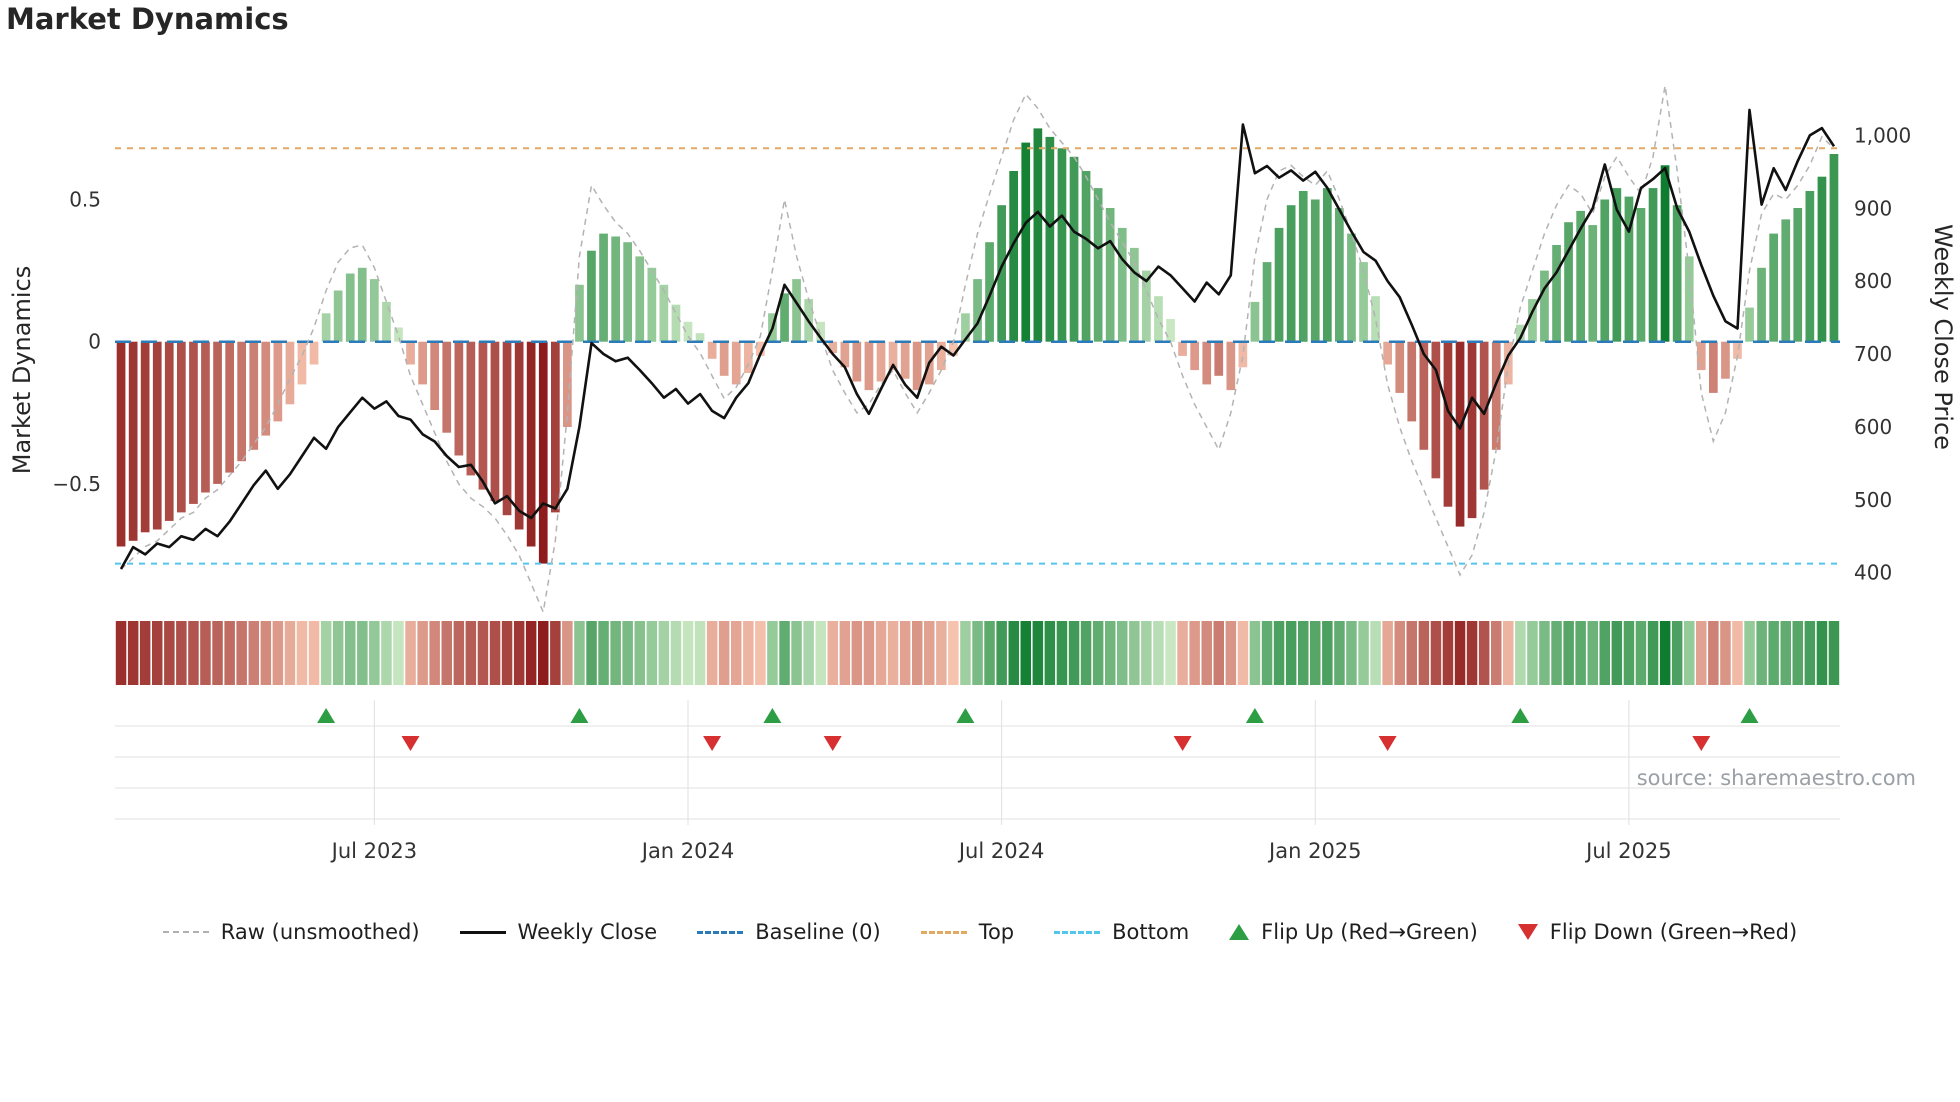  I want to click on x-tick-label: Jan 2024, so click(687, 851).